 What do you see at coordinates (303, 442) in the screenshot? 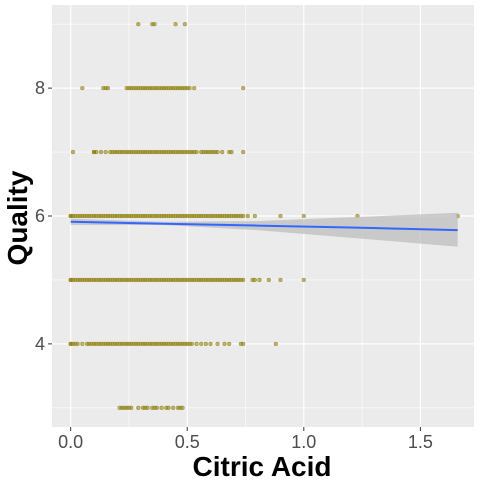
I see `x-tick-label: 1.0` at bounding box center [303, 442].